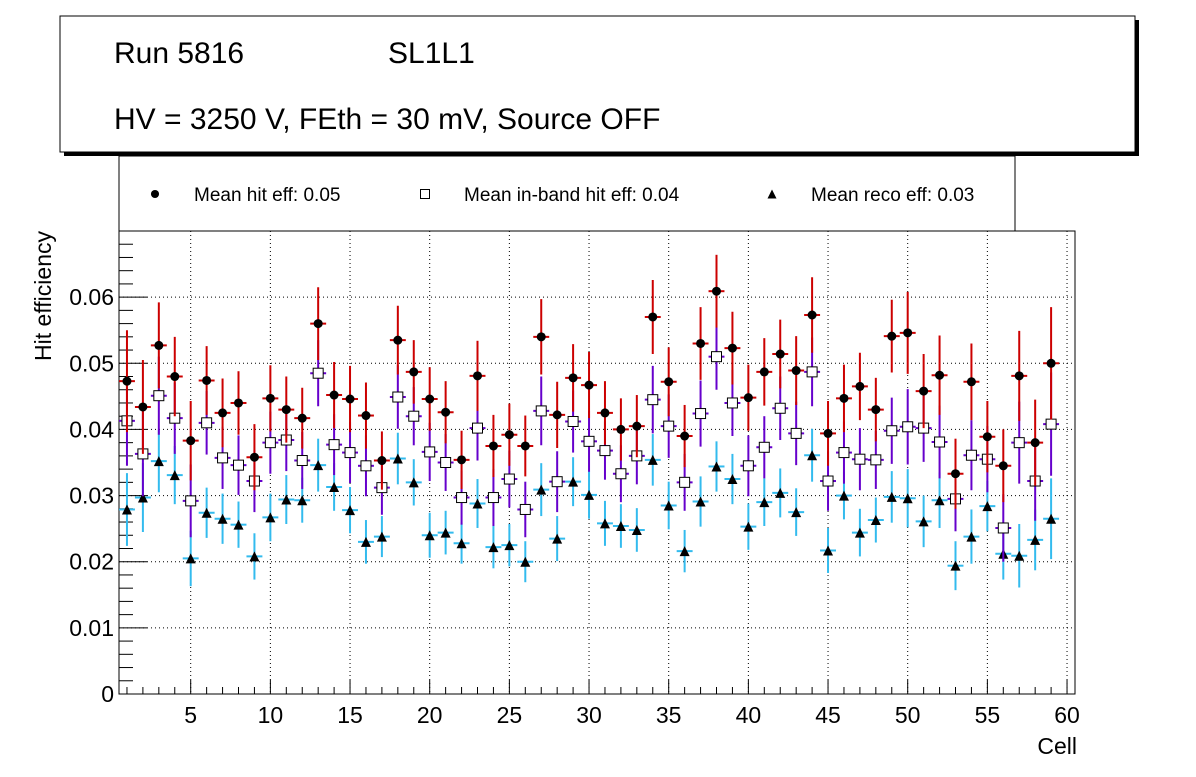 The height and width of the screenshot is (777, 1196). I want to click on x-tick-label: 55, so click(988, 715).